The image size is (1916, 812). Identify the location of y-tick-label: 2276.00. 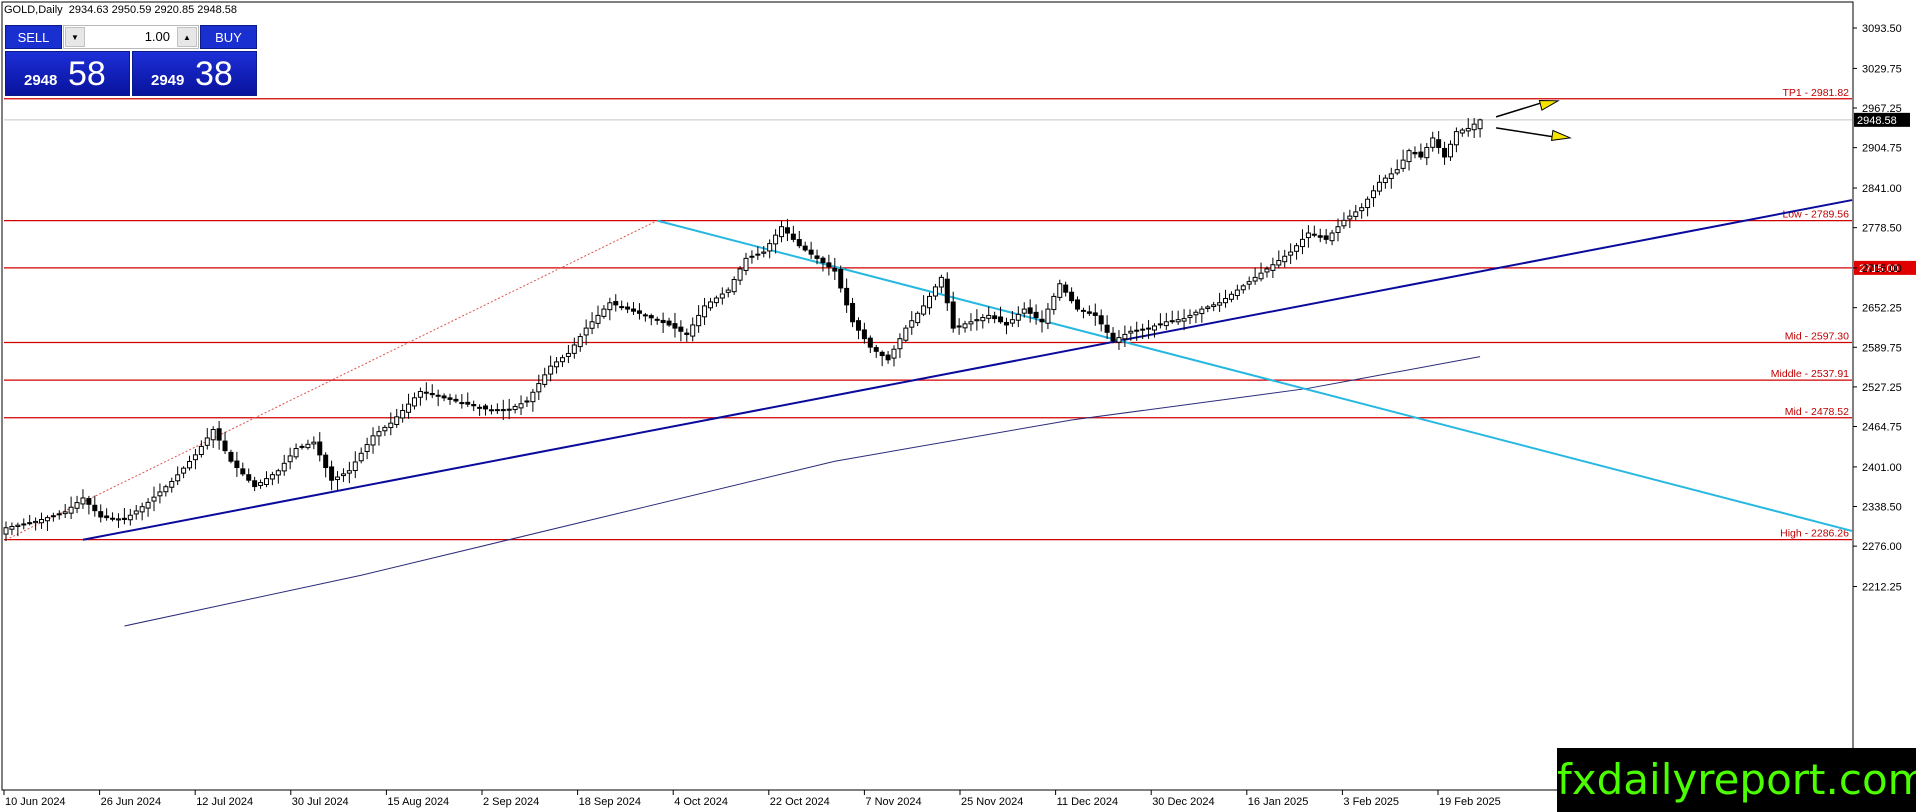
(1882, 547).